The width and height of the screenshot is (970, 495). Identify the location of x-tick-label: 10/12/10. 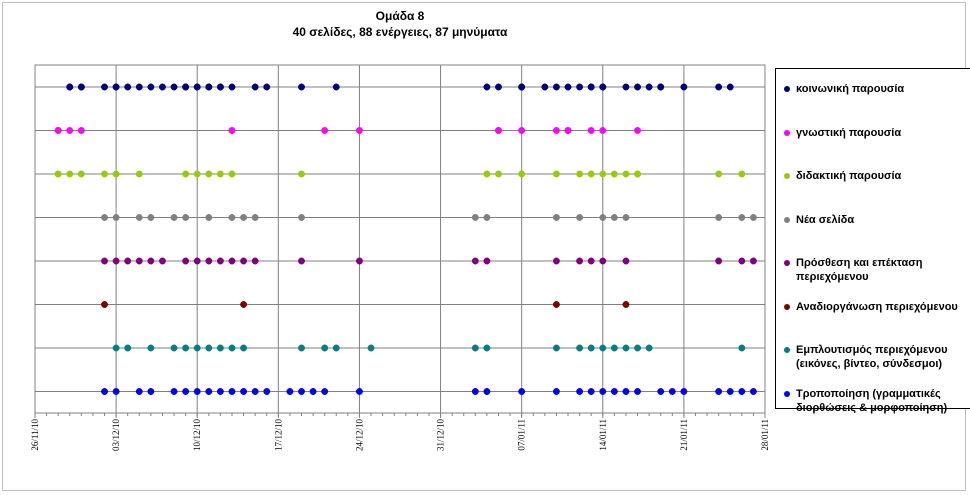
(197, 435).